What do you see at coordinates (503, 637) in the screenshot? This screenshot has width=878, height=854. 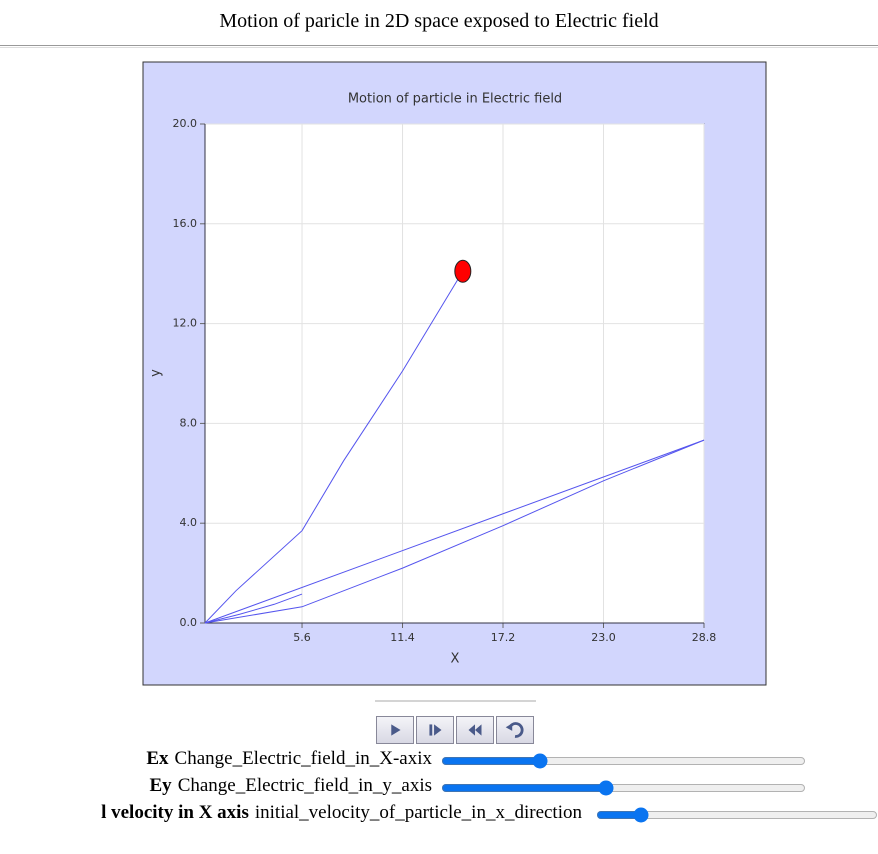 I see `x-tick-label: 17.2` at bounding box center [503, 637].